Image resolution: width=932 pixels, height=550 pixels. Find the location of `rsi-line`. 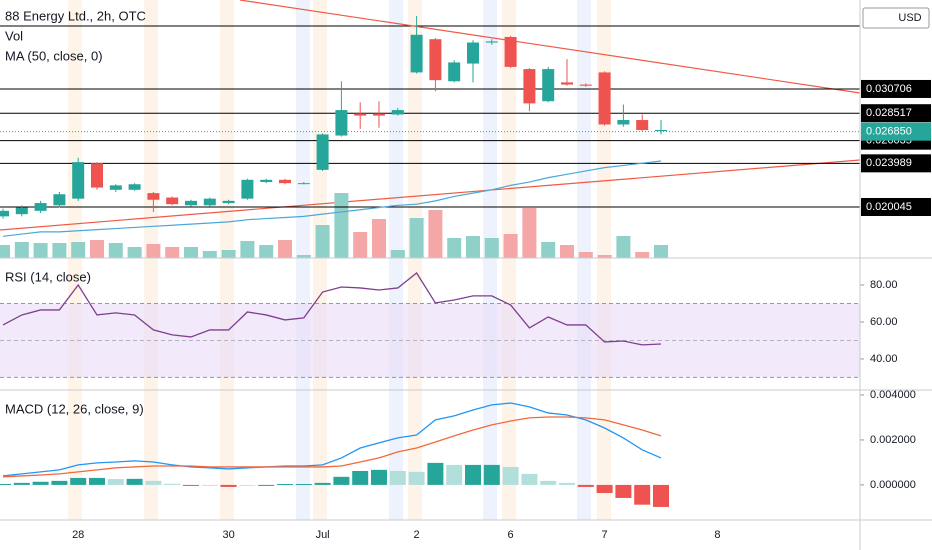

rsi-line is located at coordinates (332, 309).